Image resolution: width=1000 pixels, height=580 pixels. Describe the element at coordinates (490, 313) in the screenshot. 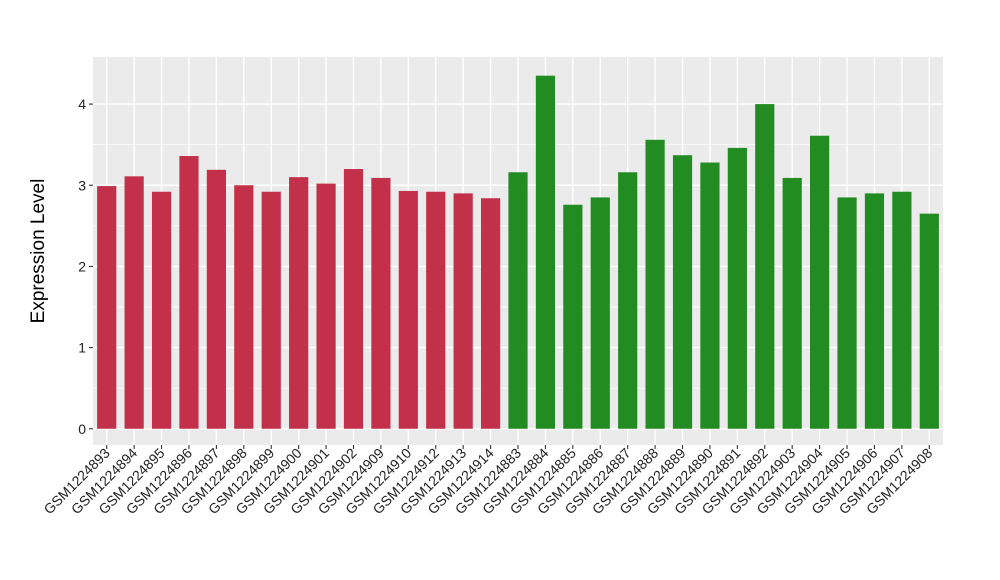

I see `bar-GSM1224914` at that location.